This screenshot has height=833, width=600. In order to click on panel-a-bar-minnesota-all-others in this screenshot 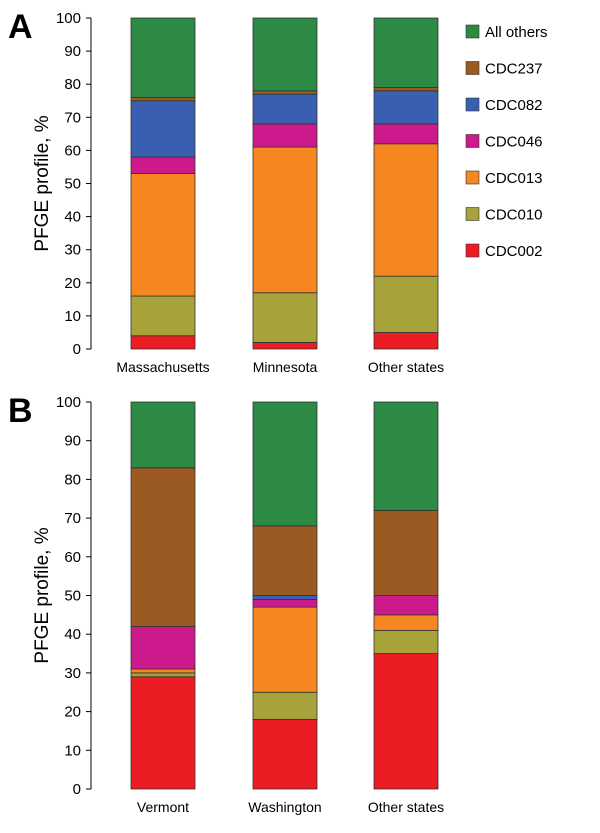, I will do `click(285, 54)`.